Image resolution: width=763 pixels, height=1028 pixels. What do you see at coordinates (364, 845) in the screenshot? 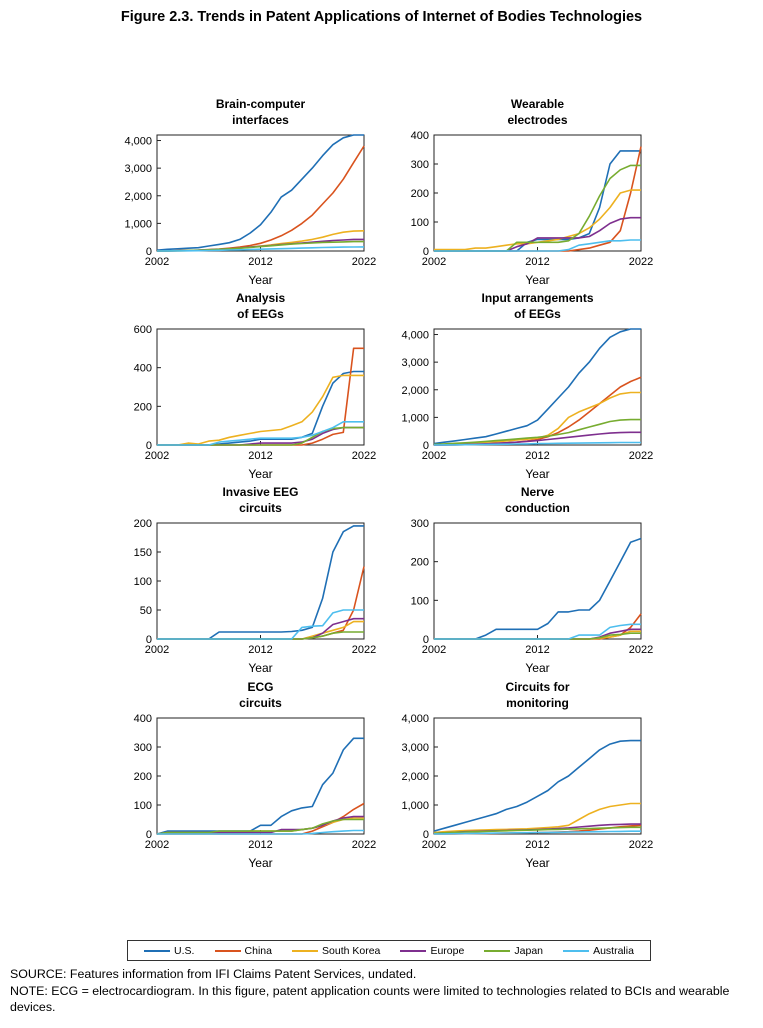
I see `panel-7-xtick-label-2: 2022` at bounding box center [364, 845].